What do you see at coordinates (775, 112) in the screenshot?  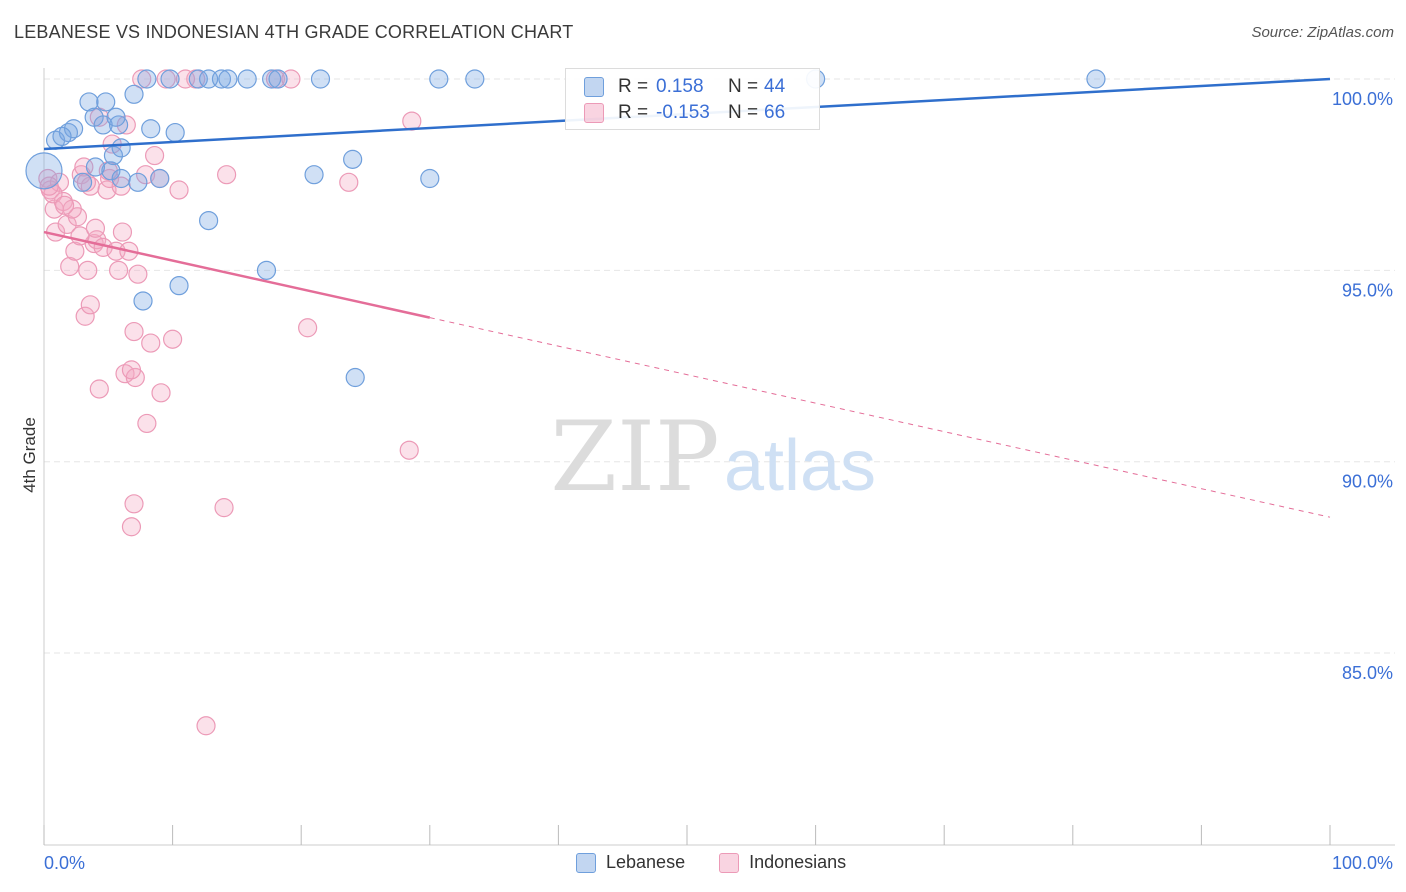 I see `stats-n-value: 66` at bounding box center [775, 112].